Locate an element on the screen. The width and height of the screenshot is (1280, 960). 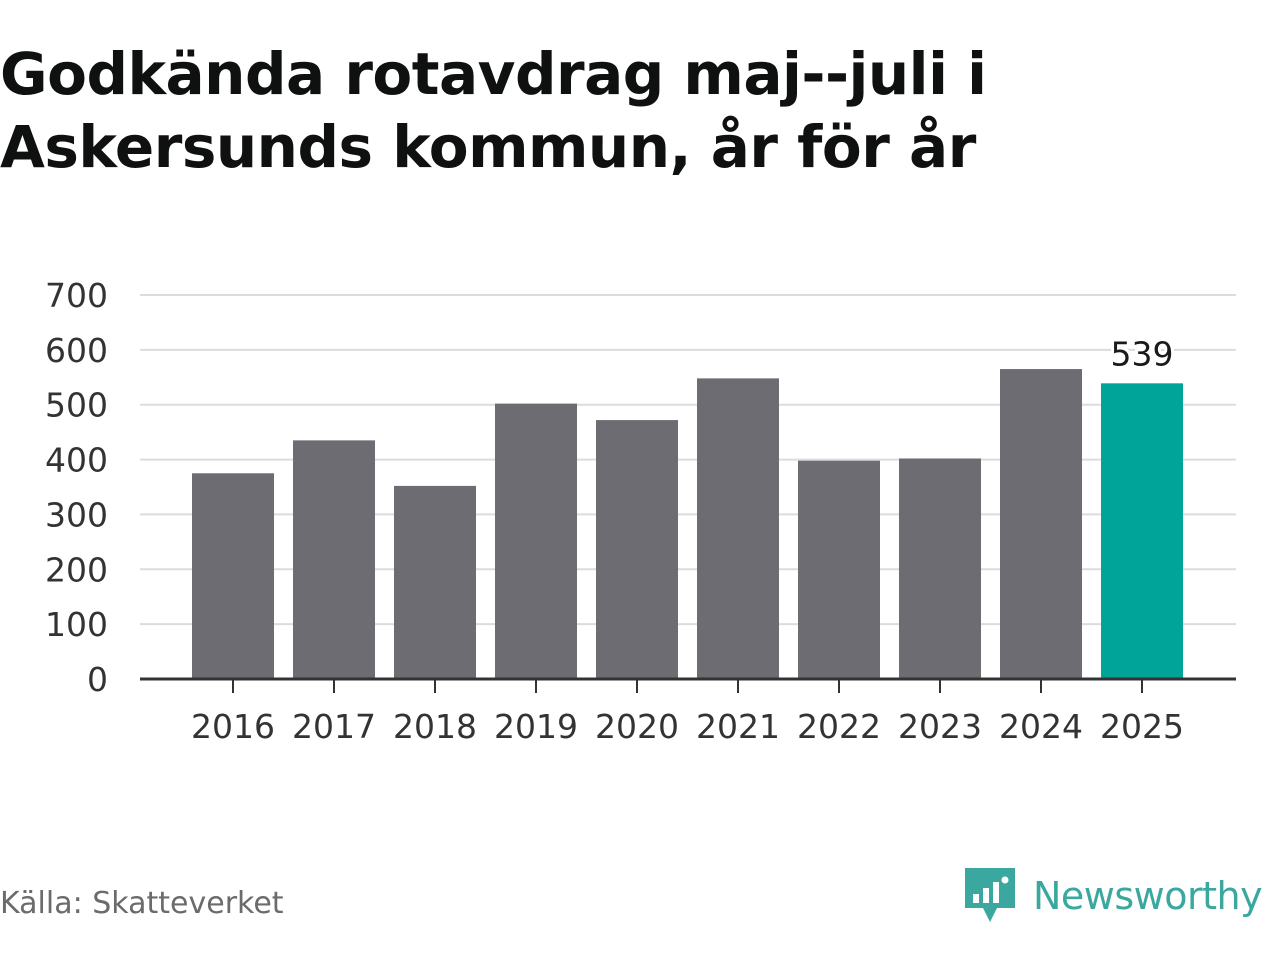
x-tick-label: 2018 is located at coordinates (435, 726).